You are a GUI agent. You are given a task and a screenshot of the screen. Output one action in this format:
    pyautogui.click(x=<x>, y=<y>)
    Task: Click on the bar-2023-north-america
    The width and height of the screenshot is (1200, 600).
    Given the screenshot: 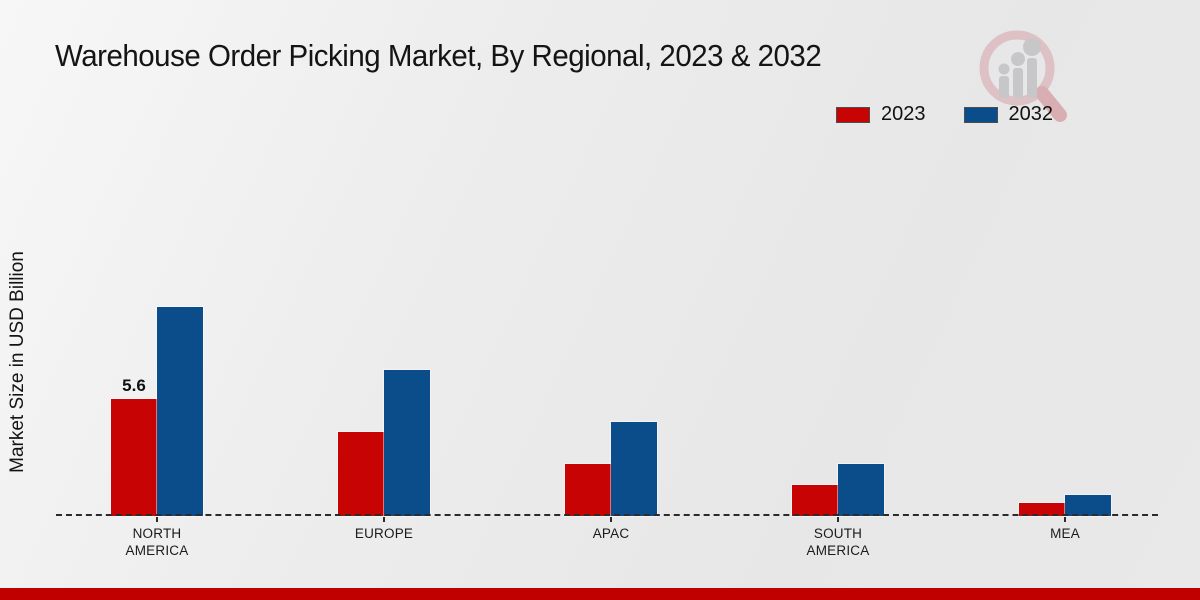 What is the action you would take?
    pyautogui.click(x=134, y=457)
    